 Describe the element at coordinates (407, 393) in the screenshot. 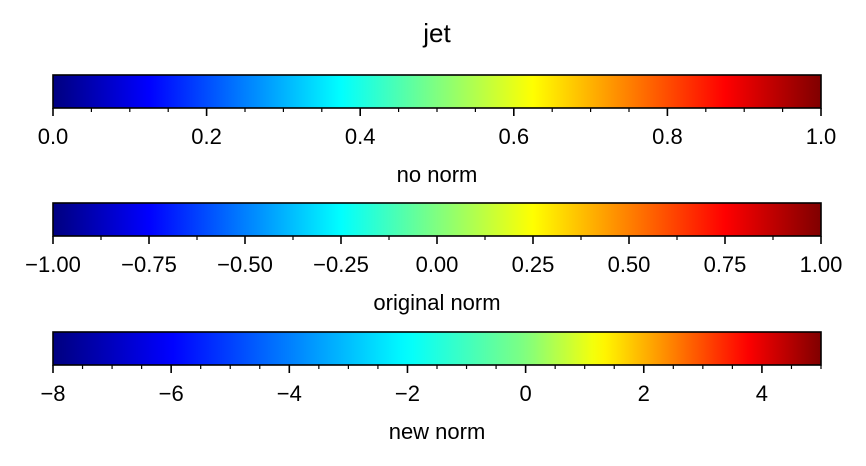

I see `tick-label: −2` at that location.